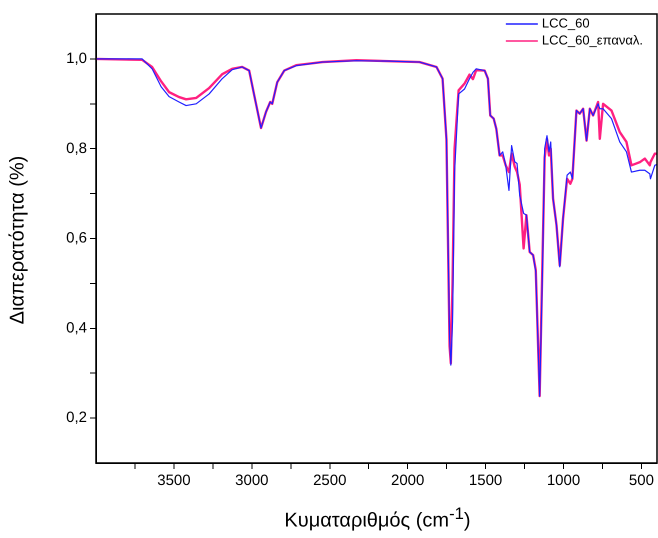 The image size is (658, 538). Describe the element at coordinates (407, 481) in the screenshot. I see `x-tick-label: 2000` at that location.